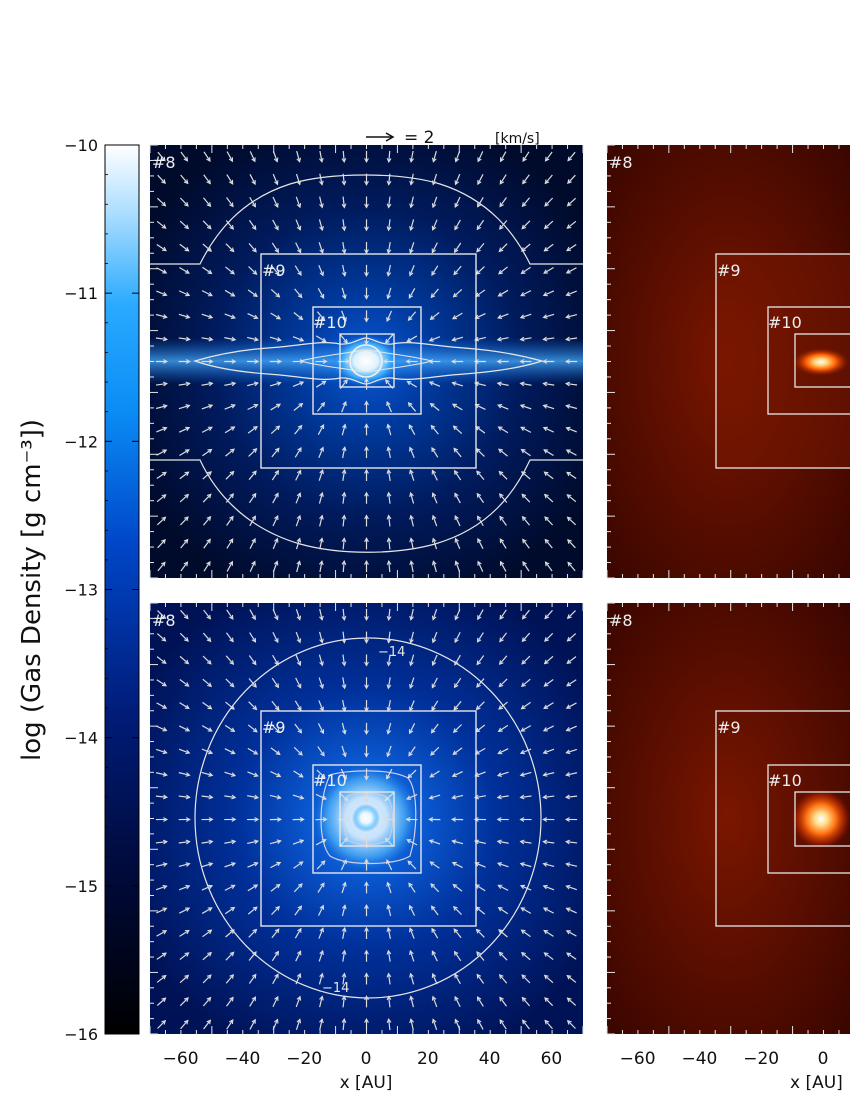 The height and width of the screenshot is (1104, 850). Describe the element at coordinates (428, 1059) in the screenshot. I see `x-tick-label: 20` at that location.